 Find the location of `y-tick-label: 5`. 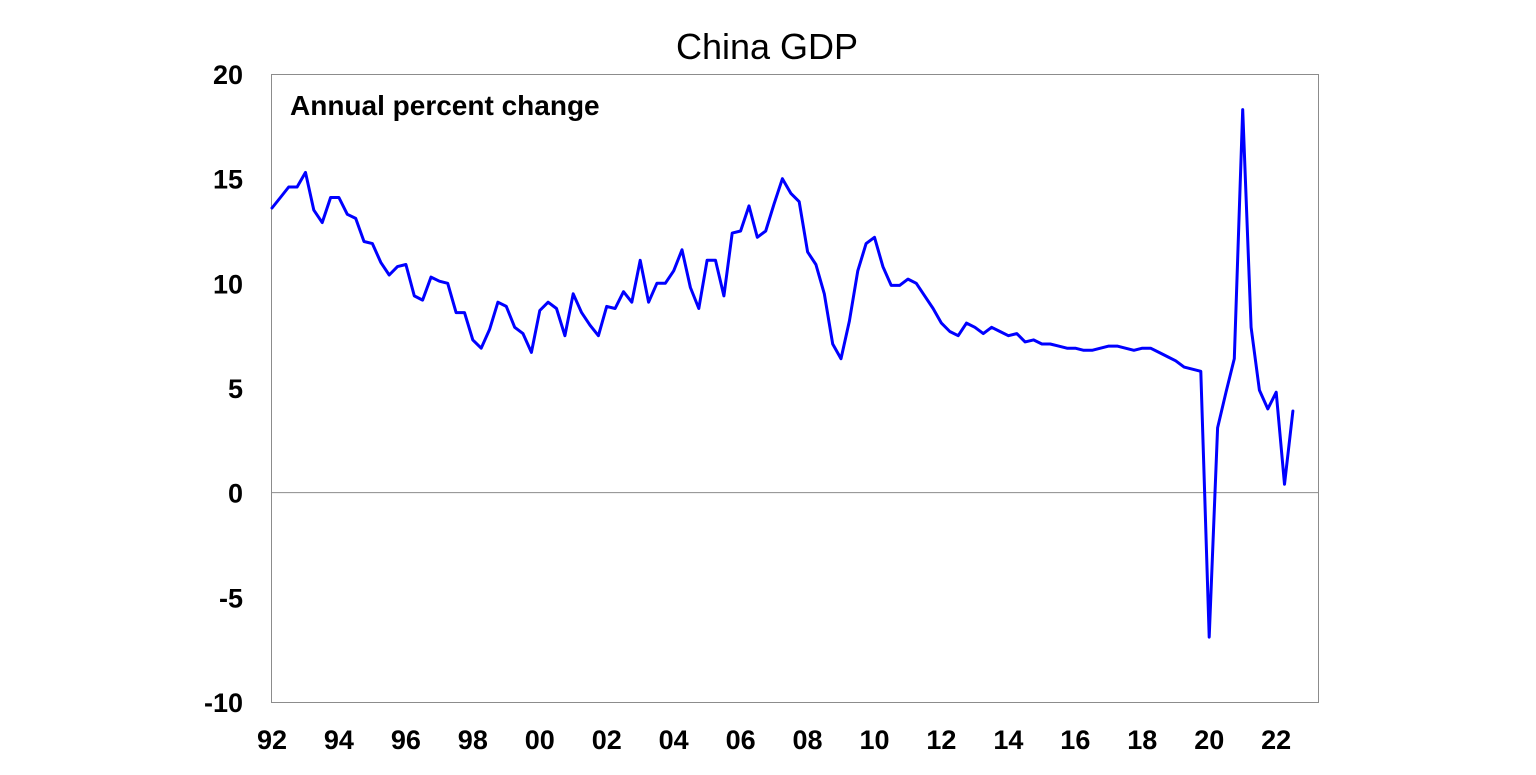

y-tick-label: 5 is located at coordinates (235, 389).